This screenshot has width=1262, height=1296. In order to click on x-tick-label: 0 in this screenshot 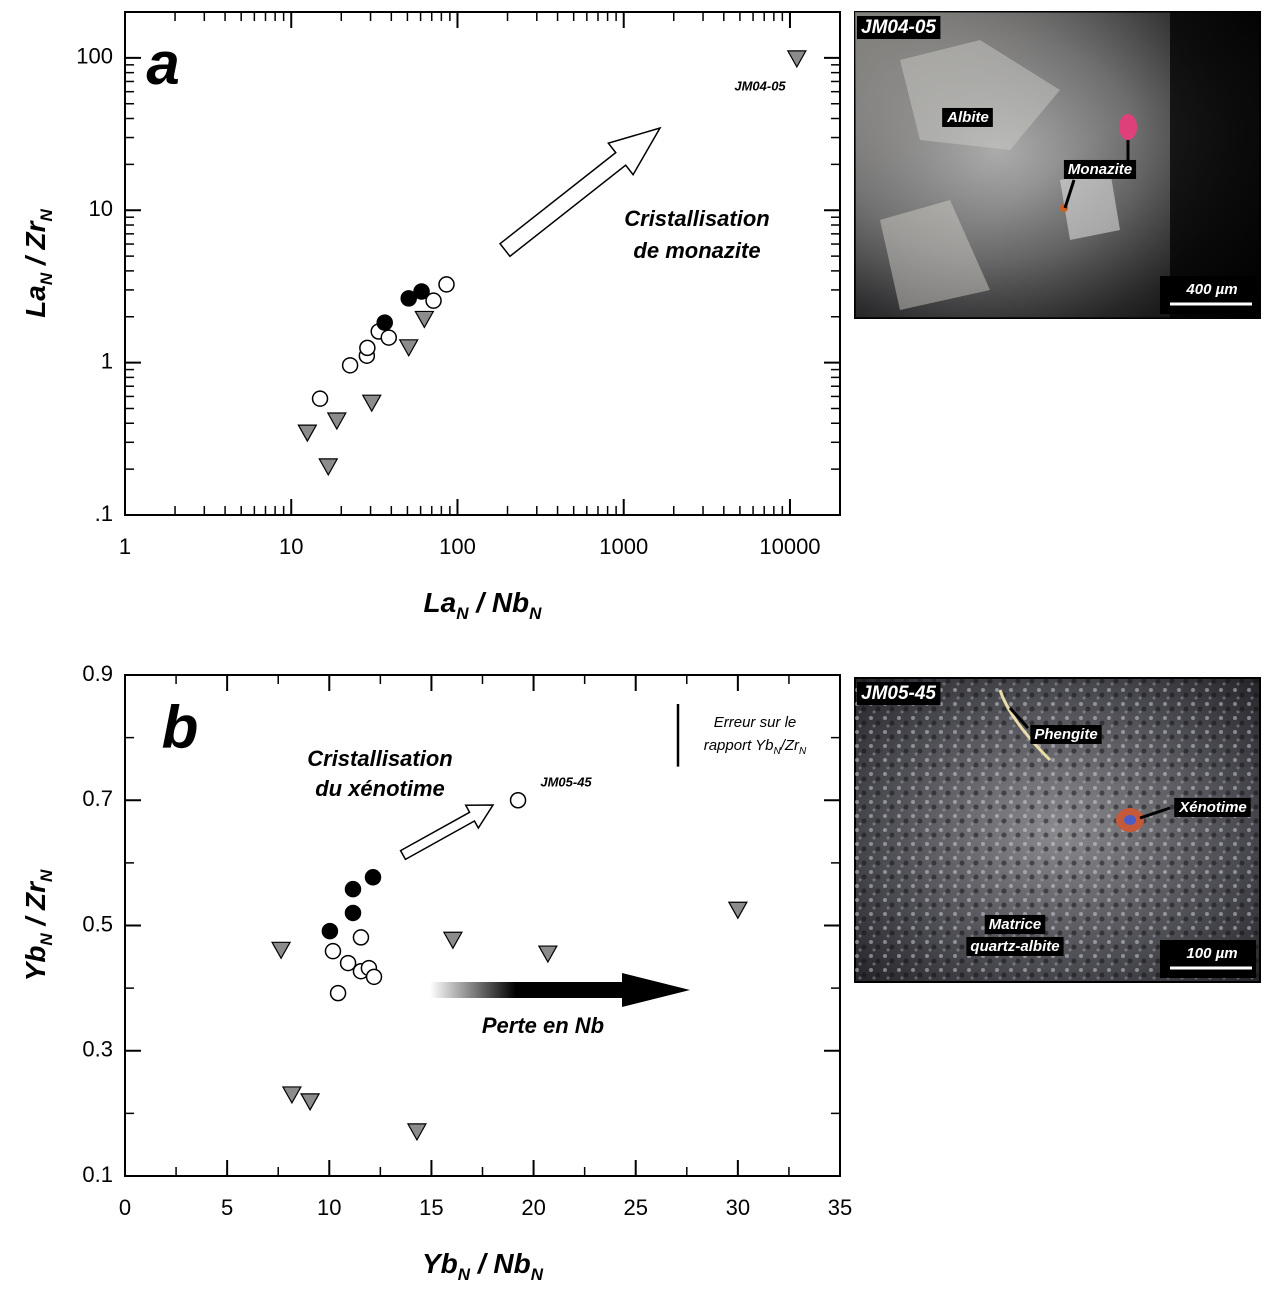, I will do `click(125, 1207)`.